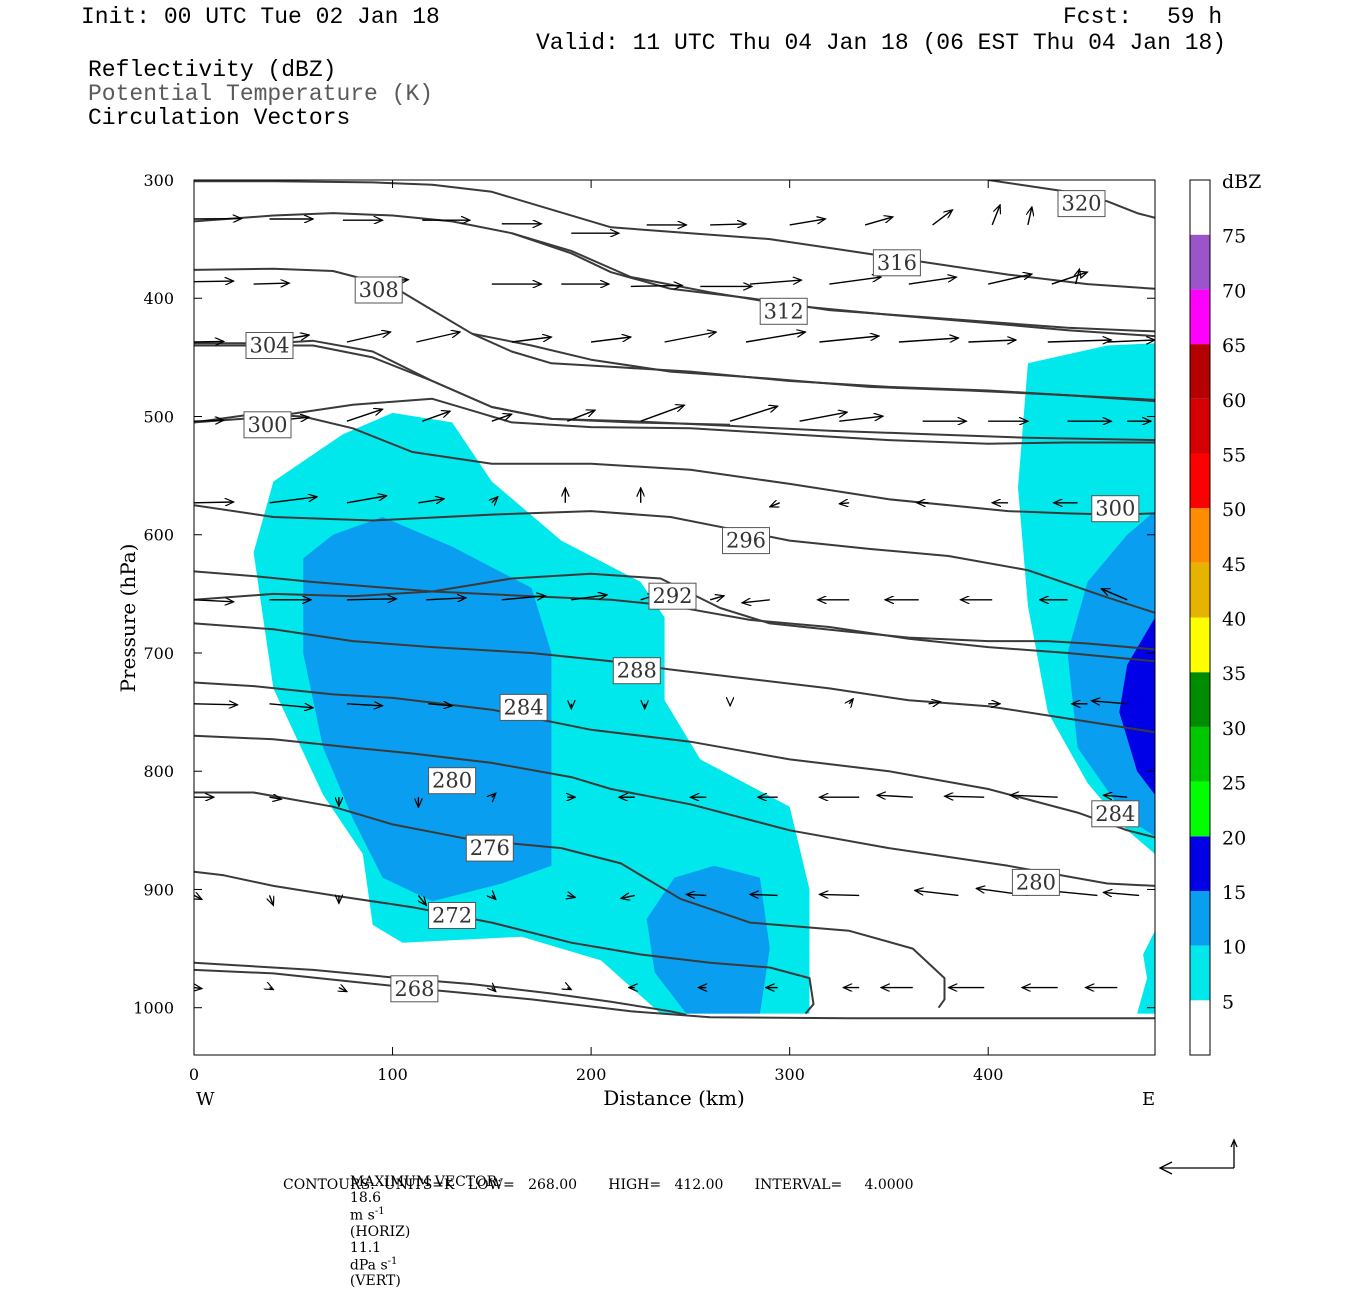 Image resolution: width=1350 pixels, height=1289 pixels. I want to click on theta-label: 272, so click(452, 916).